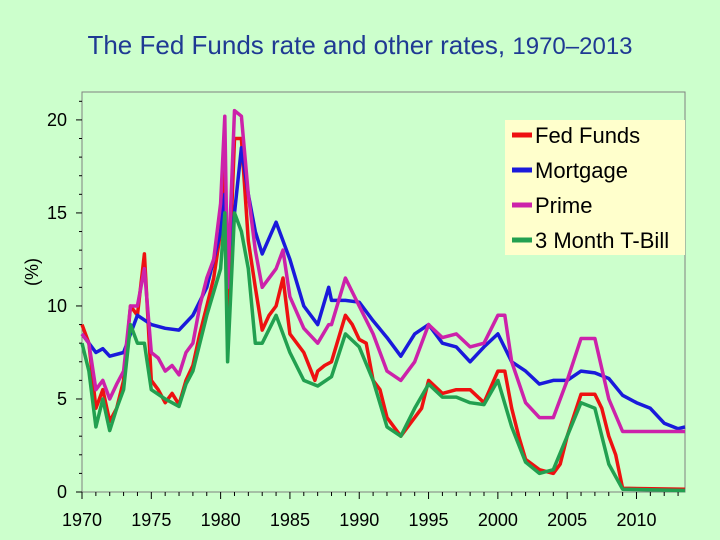 The height and width of the screenshot is (540, 720). Describe the element at coordinates (62, 492) in the screenshot. I see `y-tick-label: 0` at that location.